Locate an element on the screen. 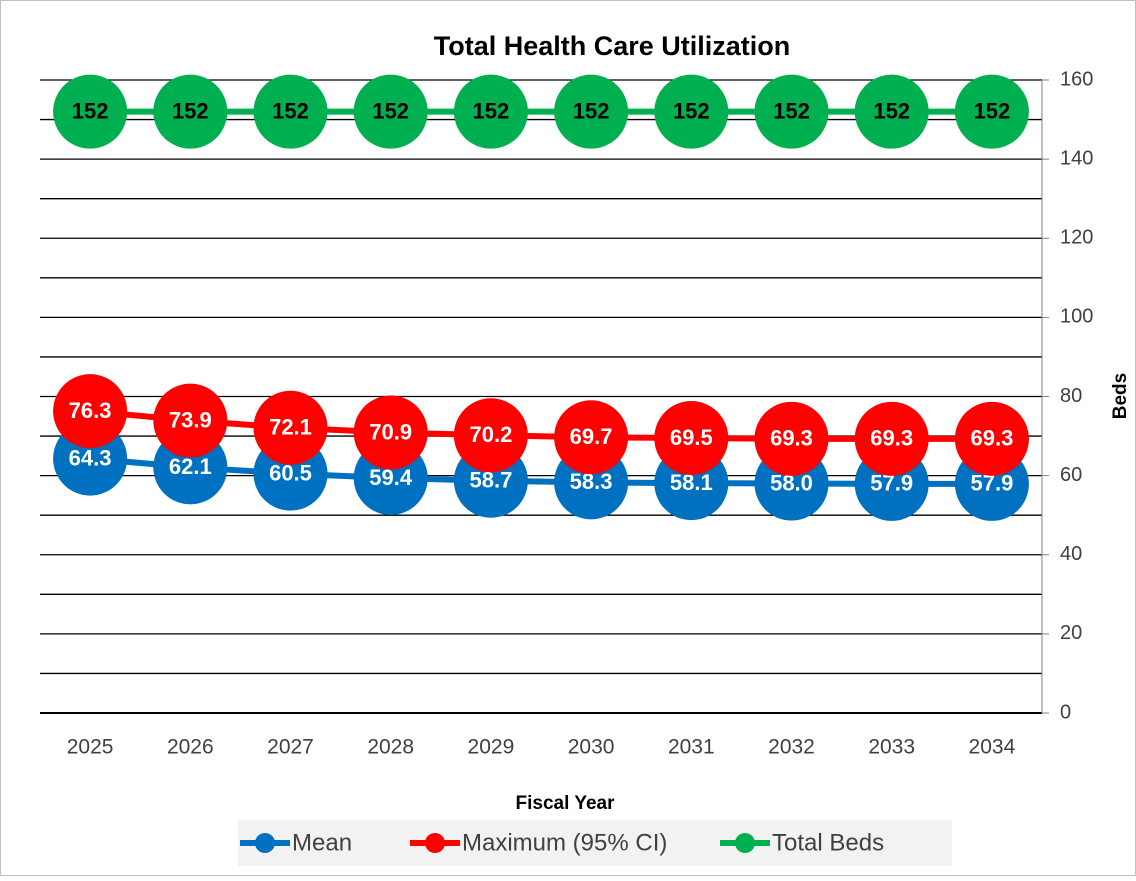 The height and width of the screenshot is (881, 1136). y-axis-label: Beds is located at coordinates (1120, 396).